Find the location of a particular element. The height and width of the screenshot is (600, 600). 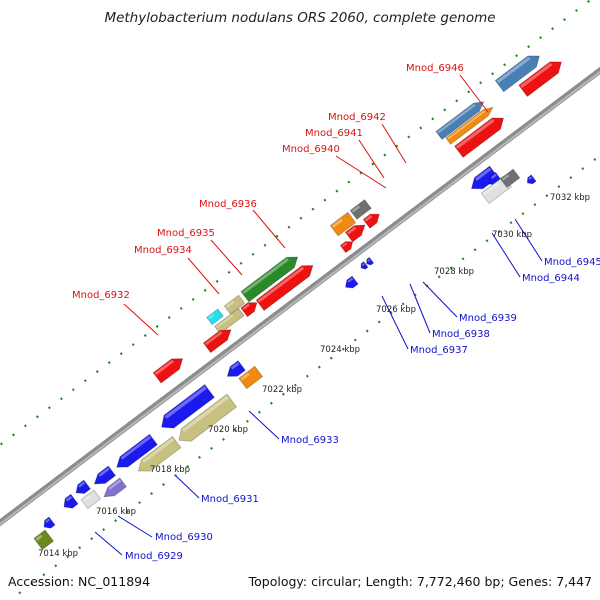

scale-label: 7032 kbp is located at coordinates (570, 198).